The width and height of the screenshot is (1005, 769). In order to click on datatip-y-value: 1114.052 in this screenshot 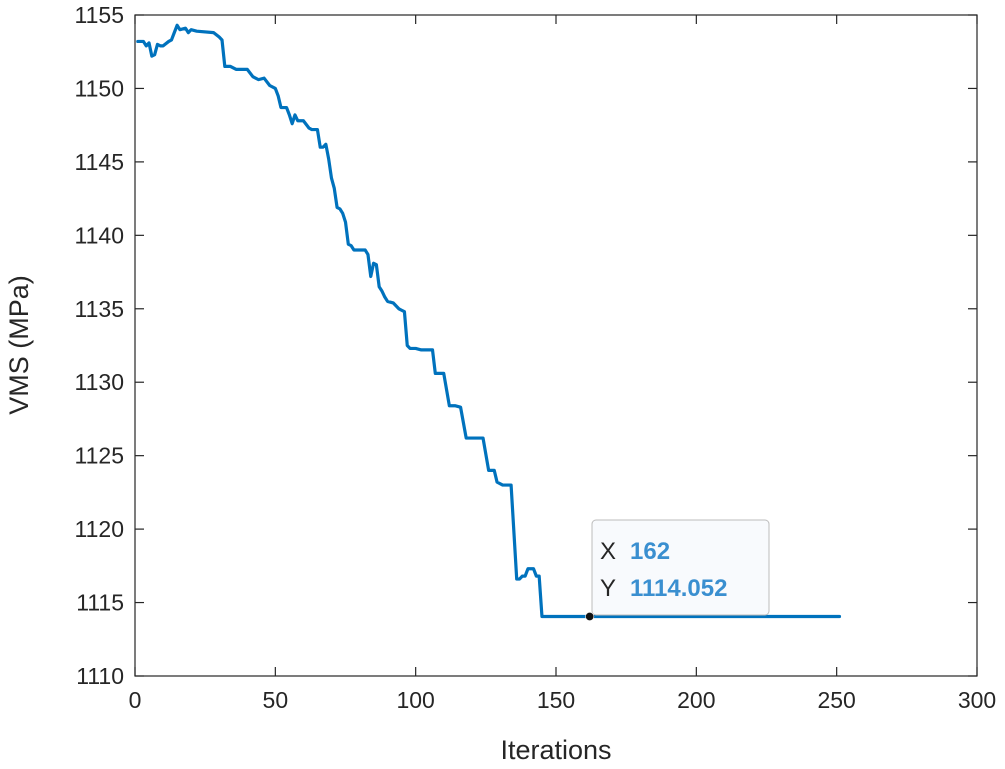, I will do `click(678, 588)`.